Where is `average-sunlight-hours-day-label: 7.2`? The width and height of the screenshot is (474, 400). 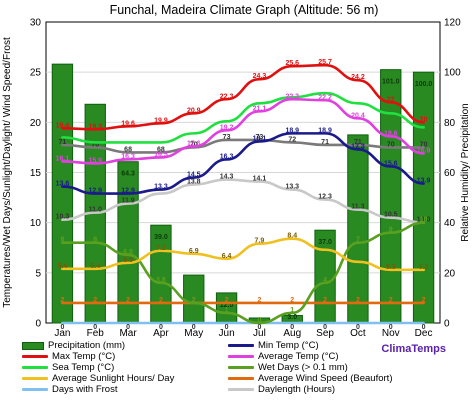
average-sunlight-hours-day-label: 7.2 is located at coordinates (161, 248).